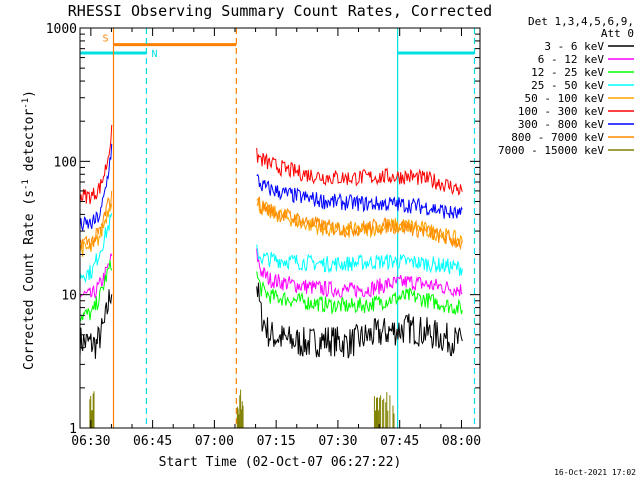  Describe the element at coordinates (154, 54) in the screenshot. I see `night-bar-label-0: N` at that location.